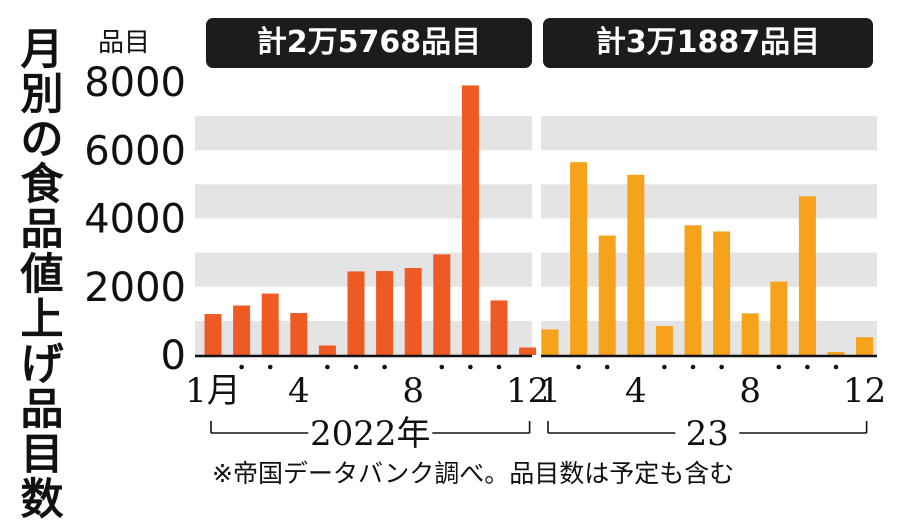  I want to click on total-badge-2023: 計3万1887品目, so click(708, 43).